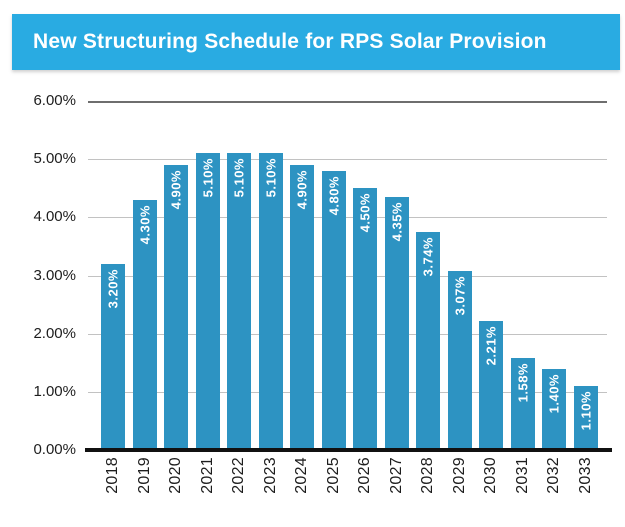 This screenshot has width=625, height=527. I want to click on x-tick-label: 2022, so click(239, 475).